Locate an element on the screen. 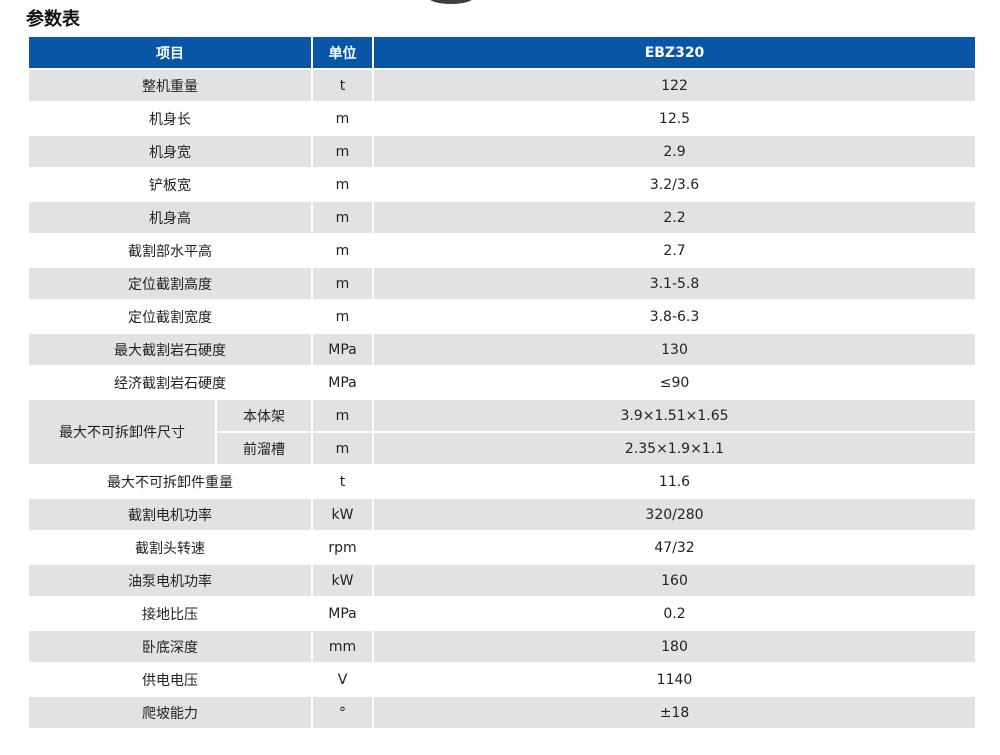 The width and height of the screenshot is (1000, 755). item-cell: 卧底深度 is located at coordinates (170, 646).